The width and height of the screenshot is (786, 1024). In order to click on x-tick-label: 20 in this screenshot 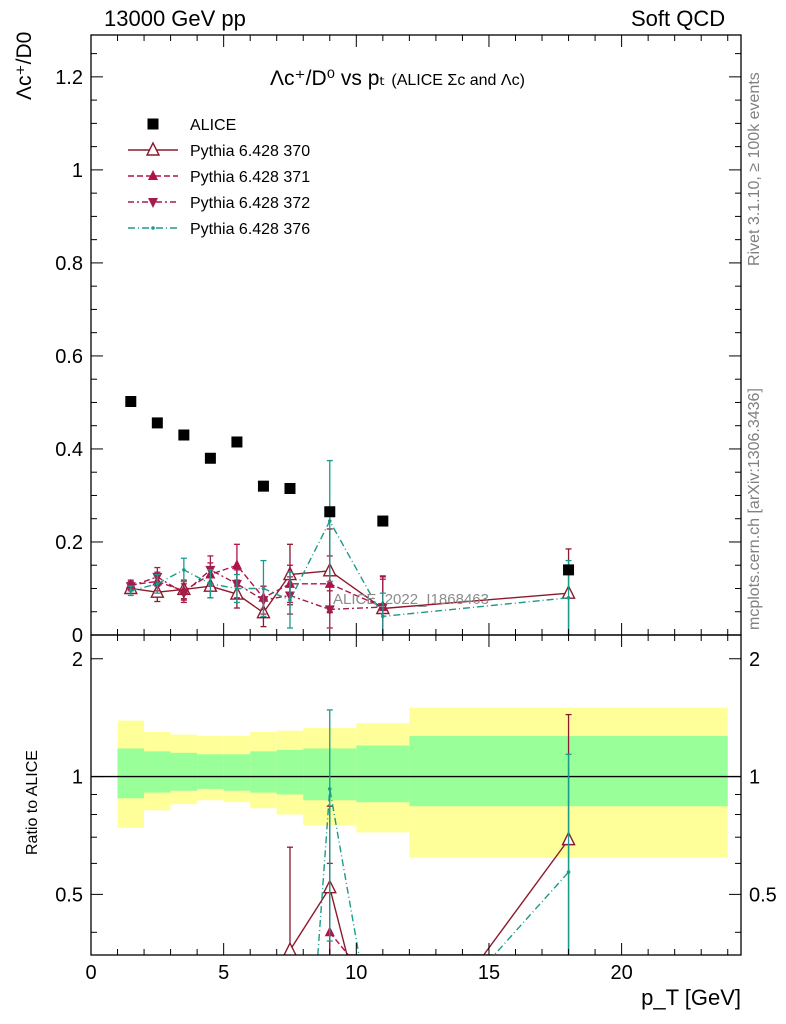, I will do `click(621, 973)`.